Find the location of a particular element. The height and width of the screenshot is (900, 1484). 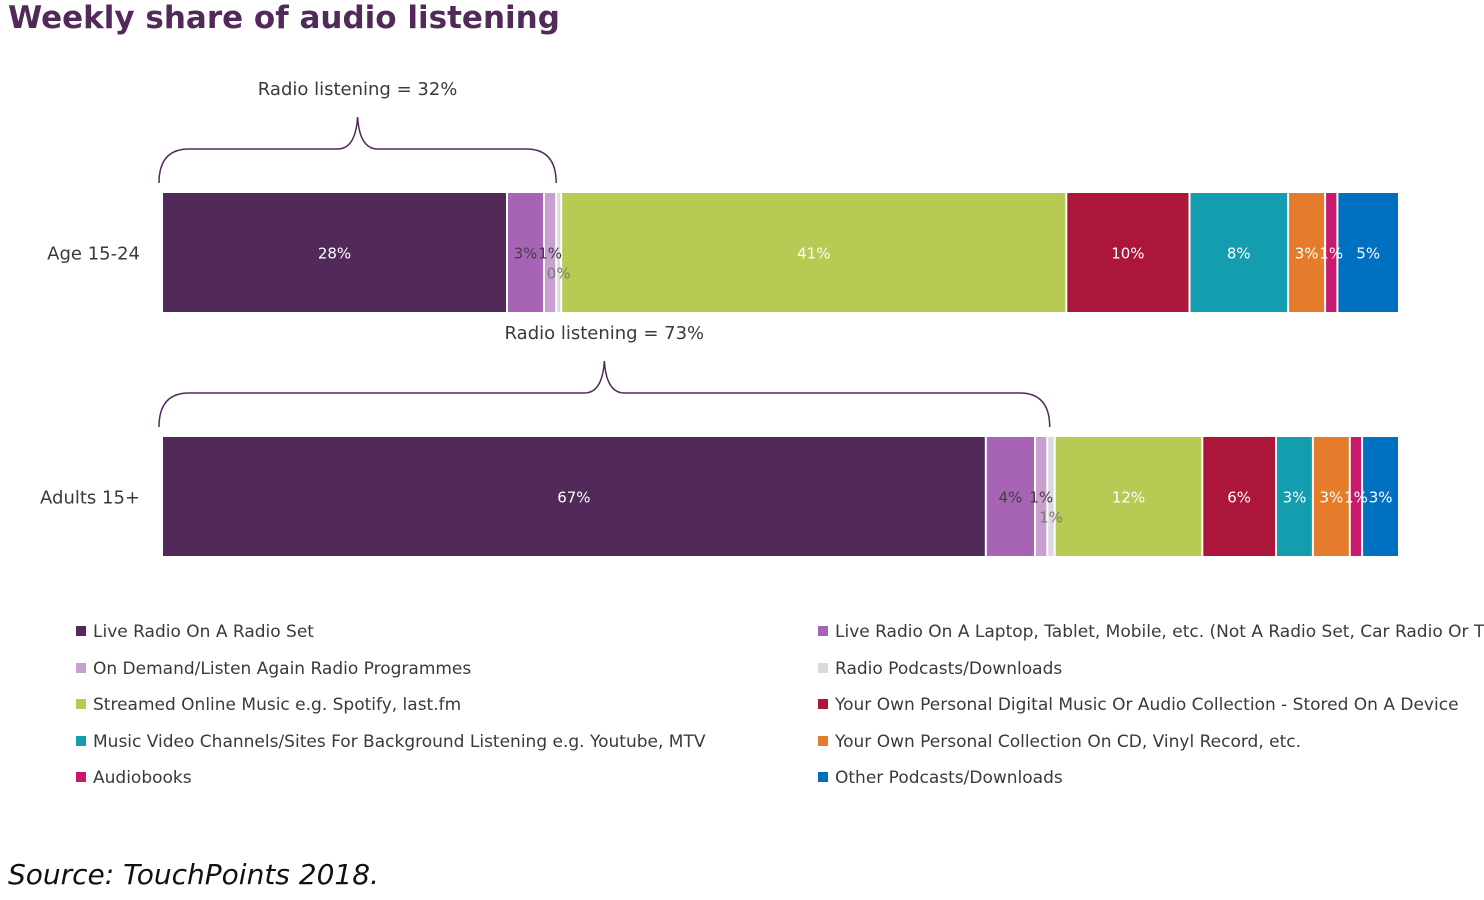

data-label: 12% is located at coordinates (1128, 498).